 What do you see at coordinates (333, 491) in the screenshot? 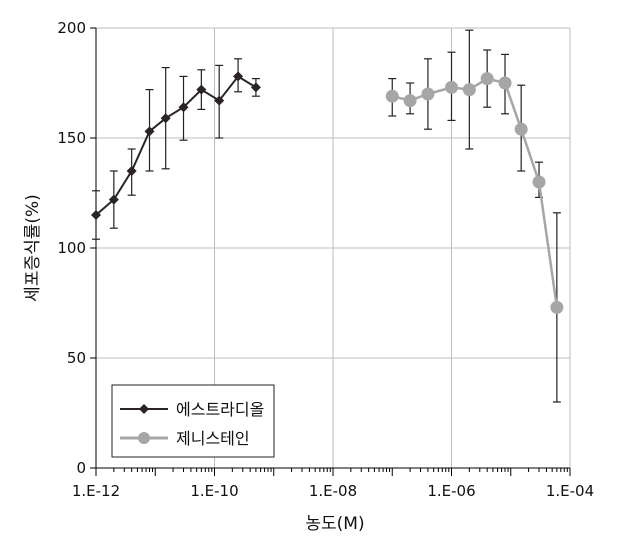
I see `x-tick-label: 1.E-08` at bounding box center [333, 491].